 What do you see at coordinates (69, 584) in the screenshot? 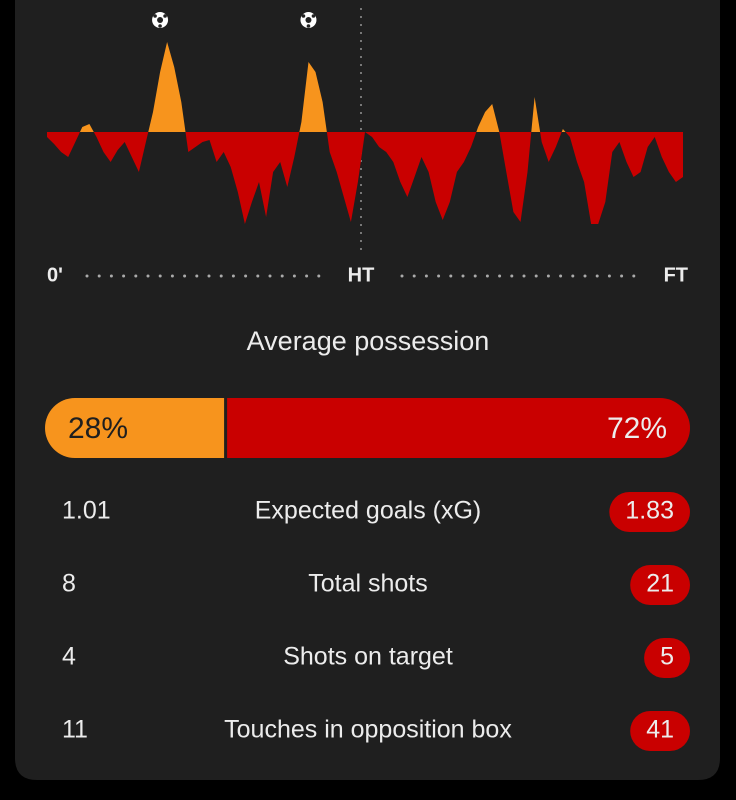
I see `home-stat: 8` at bounding box center [69, 584].